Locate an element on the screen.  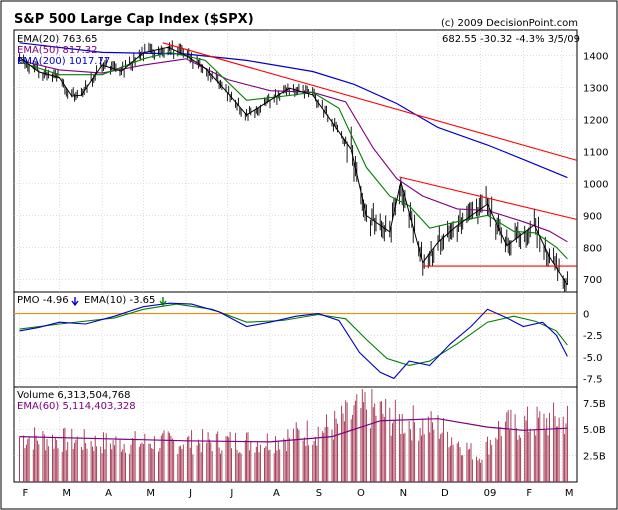
pmo-line is located at coordinates (293, 341).